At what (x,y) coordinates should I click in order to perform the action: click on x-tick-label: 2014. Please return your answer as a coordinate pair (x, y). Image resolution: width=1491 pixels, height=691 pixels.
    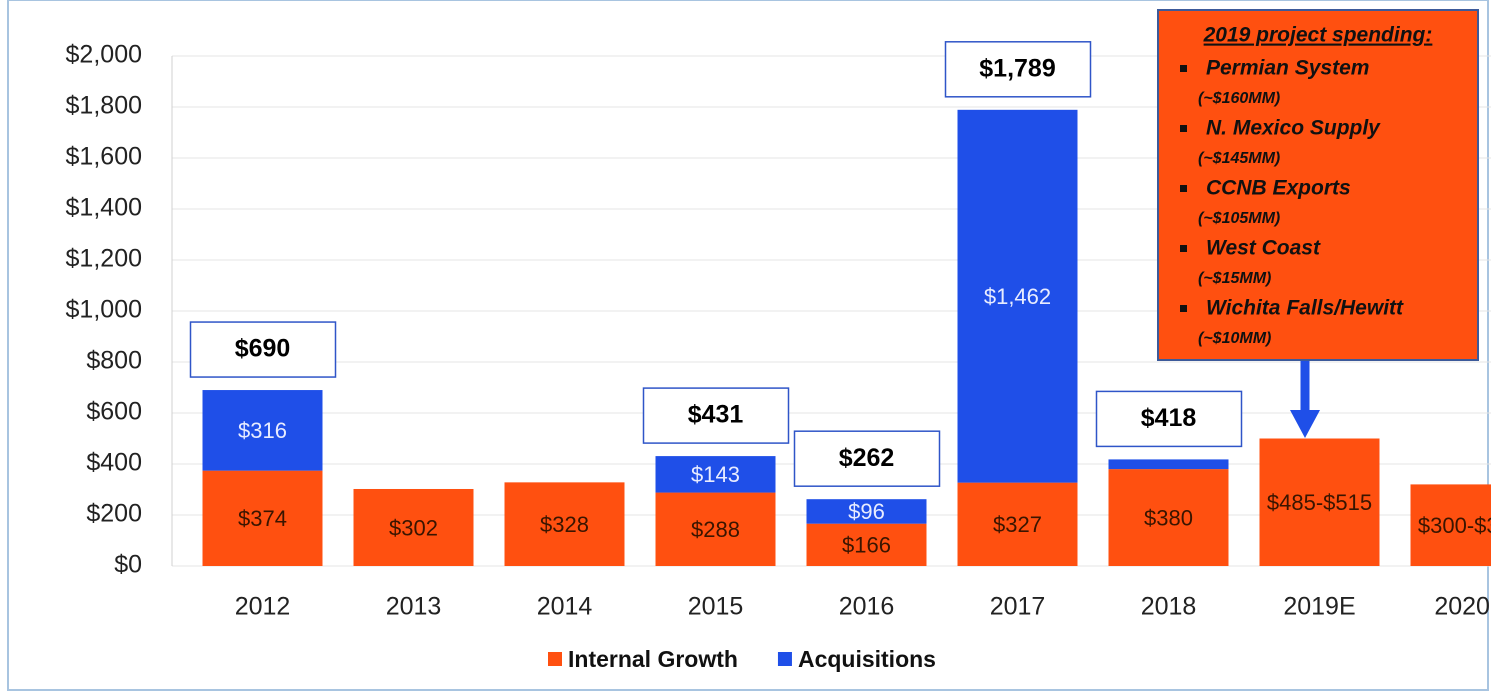
    Looking at the image, I should click on (565, 607).